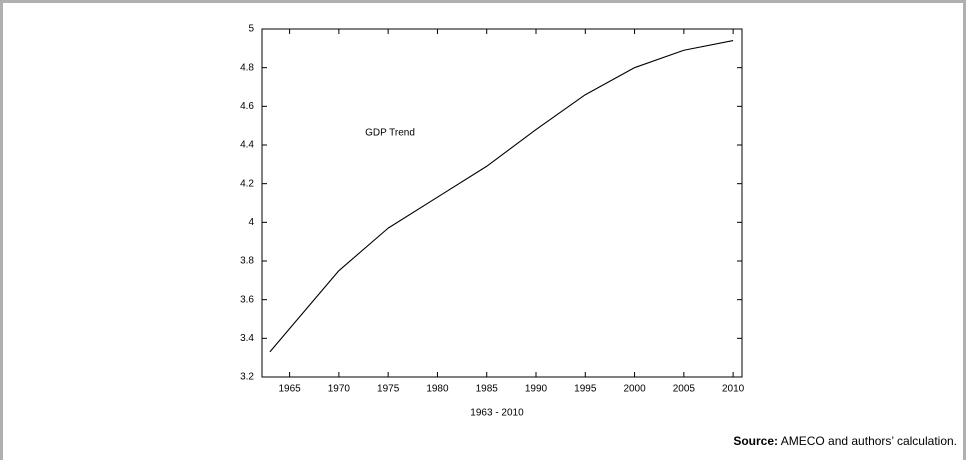 This screenshot has width=966, height=460. I want to click on y-tick-label: 4.6, so click(247, 106).